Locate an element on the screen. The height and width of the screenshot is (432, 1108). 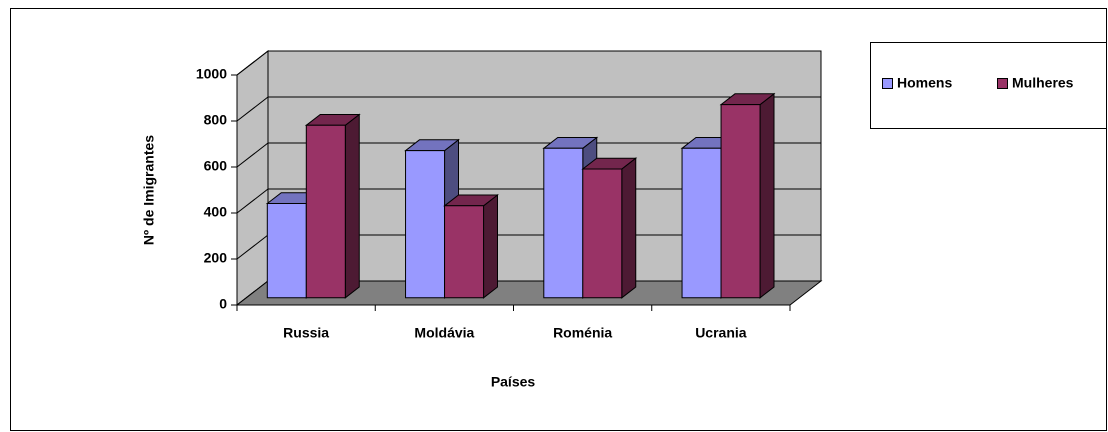
x-tick-label: Ucrania is located at coordinates (721, 333).